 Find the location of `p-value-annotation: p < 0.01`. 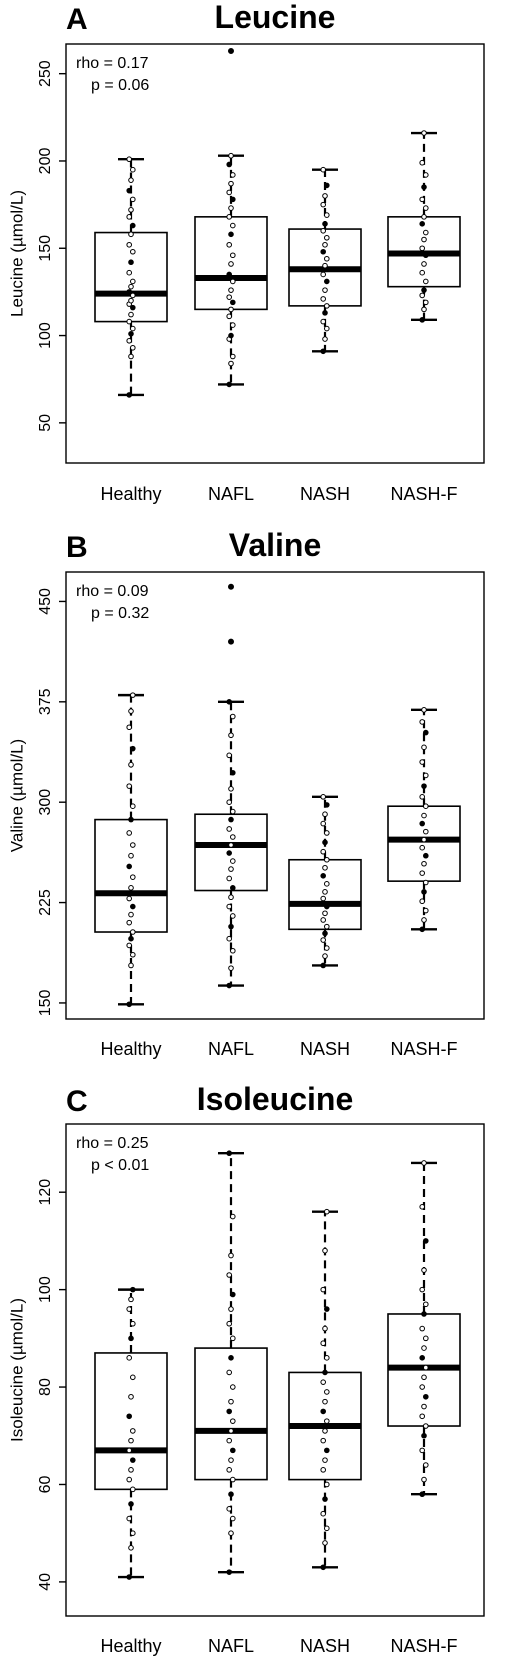

p-value-annotation: p < 0.01 is located at coordinates (120, 1165).